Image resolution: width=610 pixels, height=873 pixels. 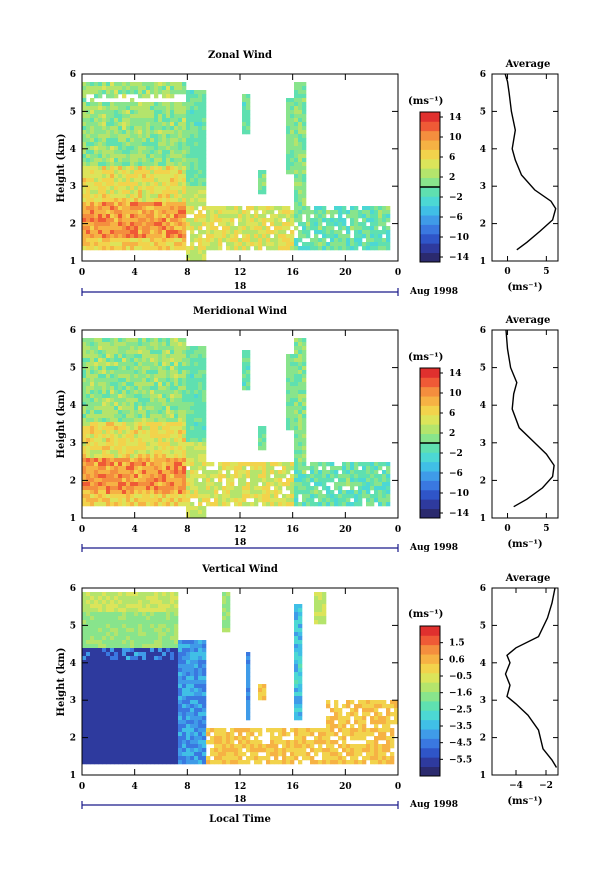 I want to click on y-tick-label: 3, so click(x=73, y=444).